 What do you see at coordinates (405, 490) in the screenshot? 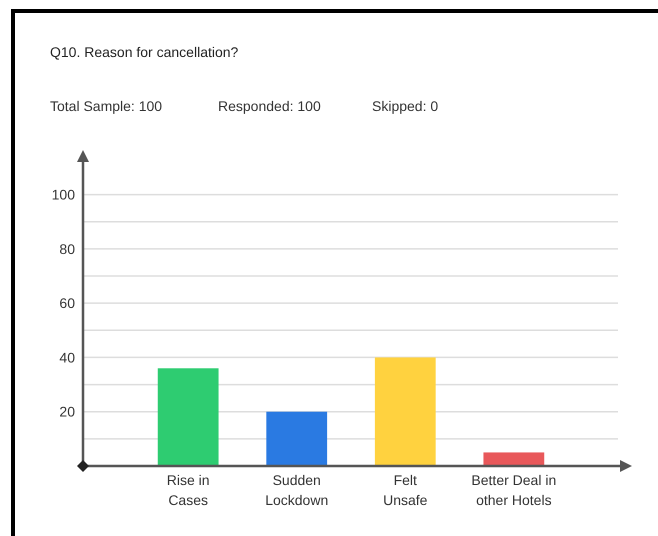
I see `x-tick-label: Felt Unsafe` at bounding box center [405, 490].